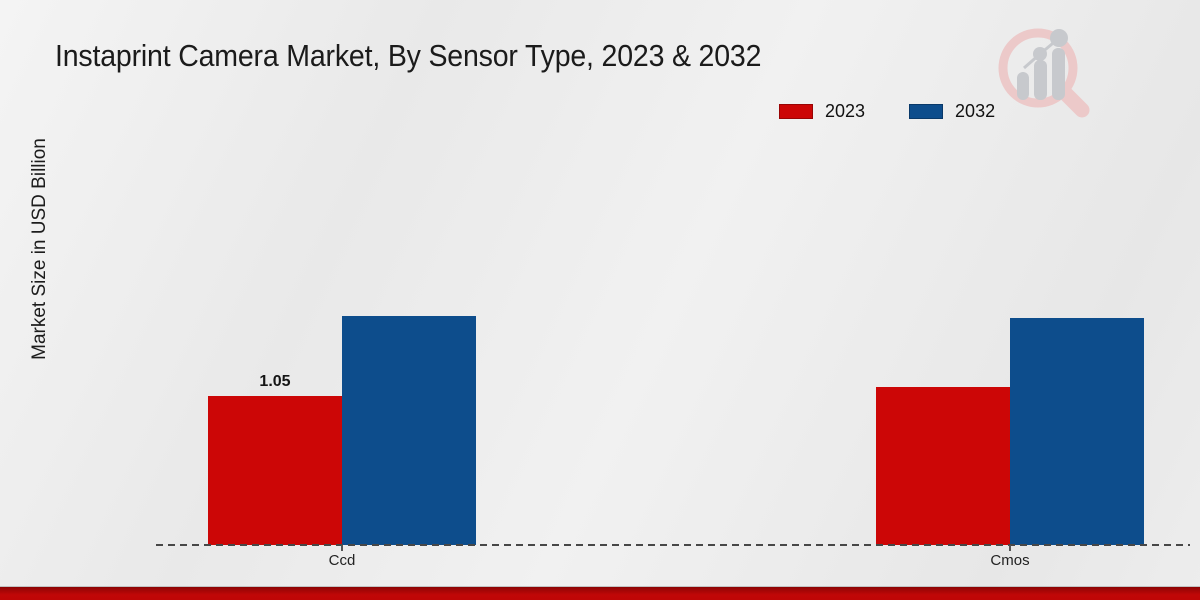 The width and height of the screenshot is (1200, 600). Describe the element at coordinates (409, 430) in the screenshot. I see `bar-ccd-2032` at that location.